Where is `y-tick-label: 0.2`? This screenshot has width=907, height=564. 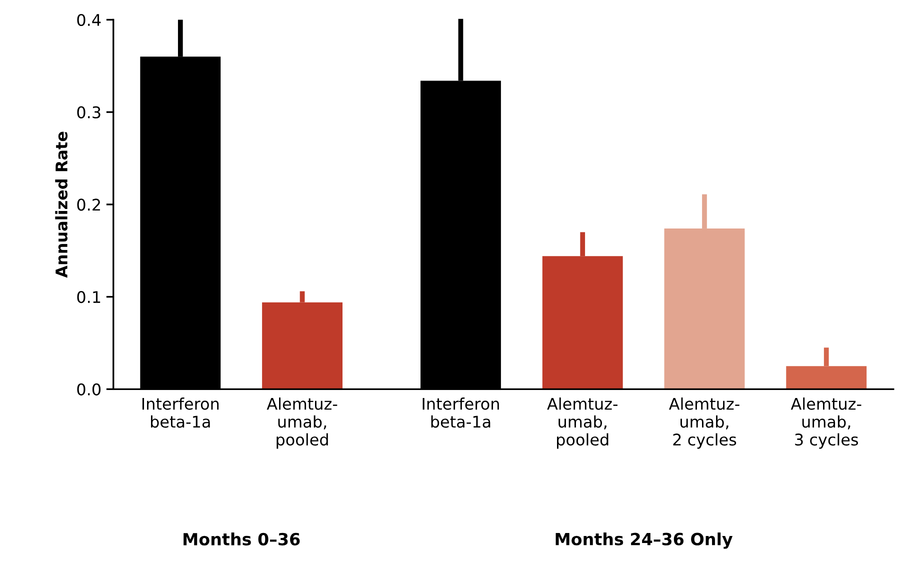
y-tick-label: 0.2 is located at coordinates (88, 204).